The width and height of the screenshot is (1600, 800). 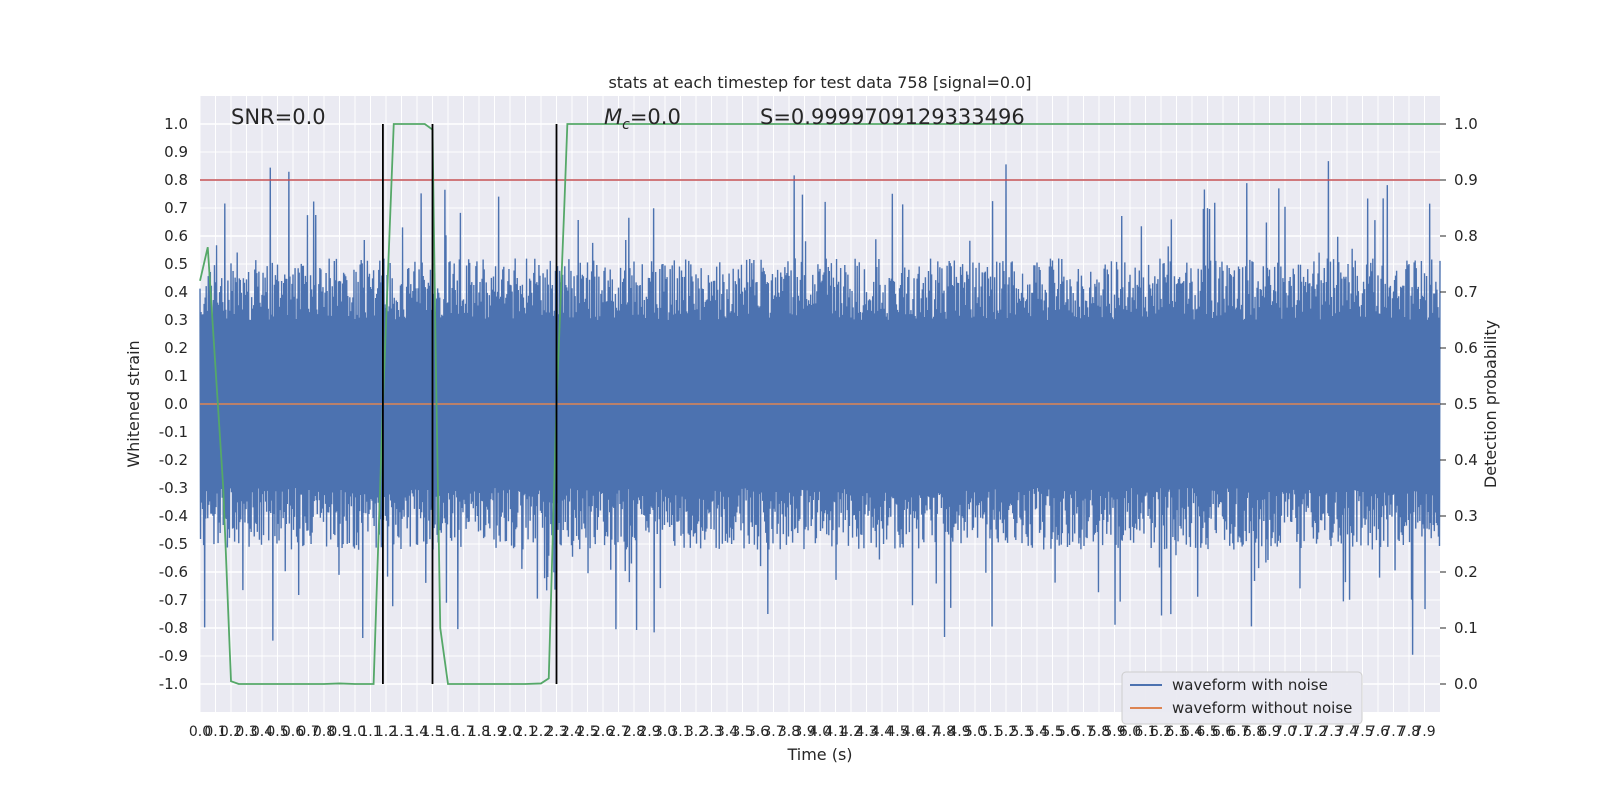 I want to click on x-tick-label: 3.9, so click(x=804, y=732).